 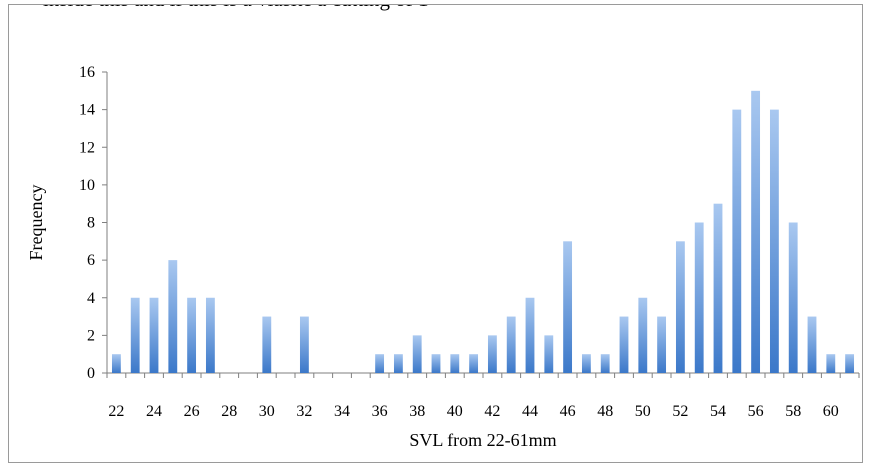 What do you see at coordinates (718, 411) in the screenshot?
I see `x-tick-label: 54` at bounding box center [718, 411].